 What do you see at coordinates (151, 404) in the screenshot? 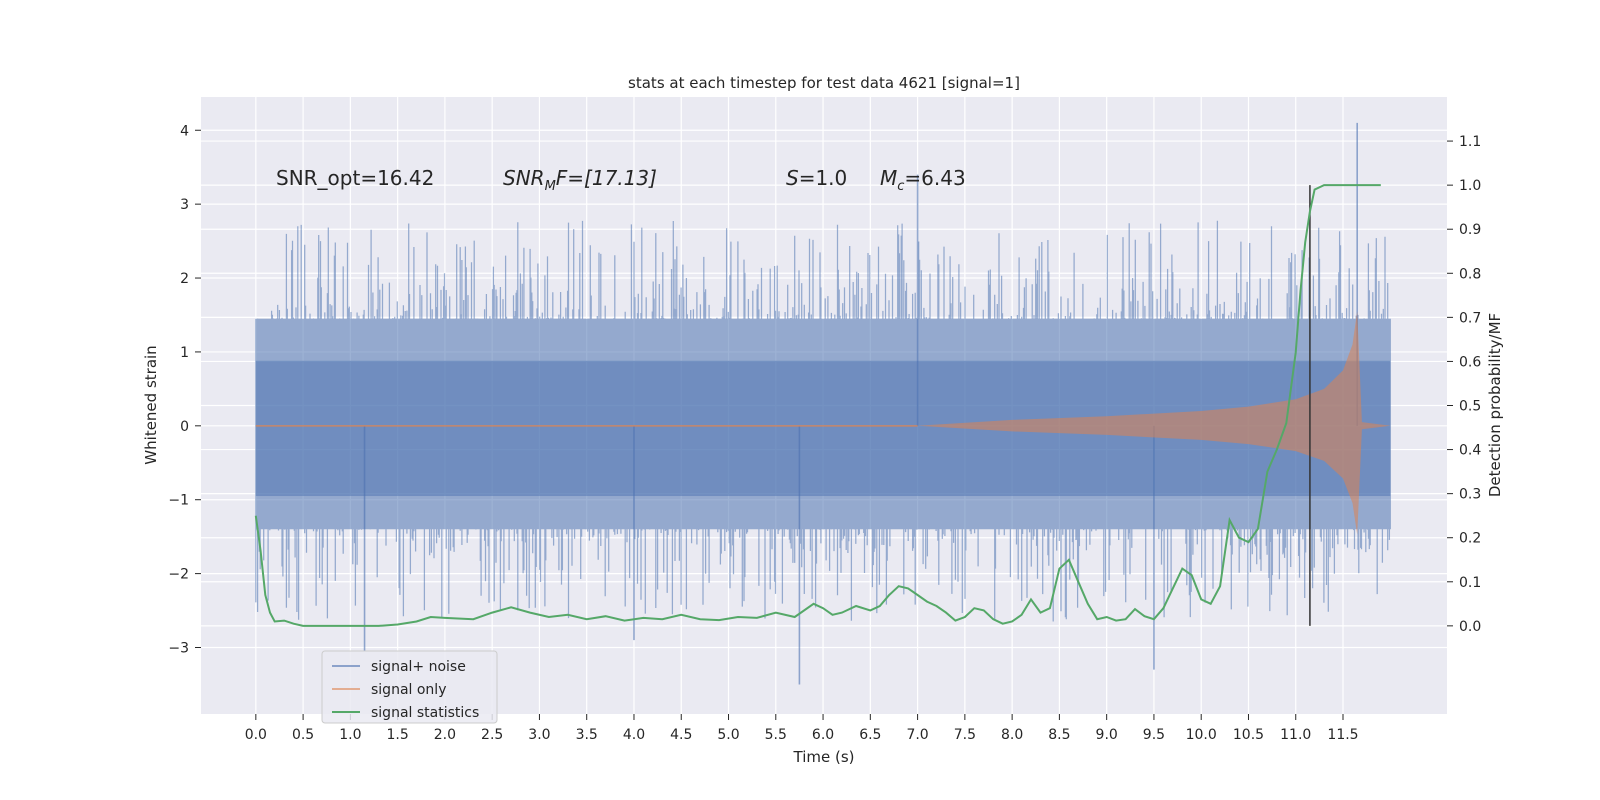
I see `y-axis-left-label: Whitened strain` at bounding box center [151, 404].